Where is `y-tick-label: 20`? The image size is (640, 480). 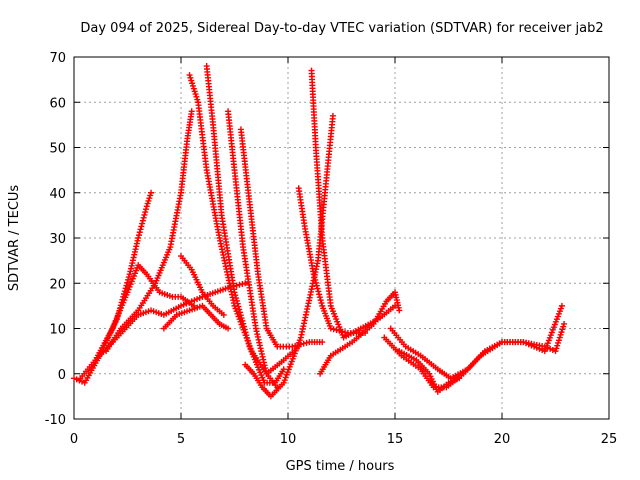 y-tick-label: 20 is located at coordinates (57, 284).